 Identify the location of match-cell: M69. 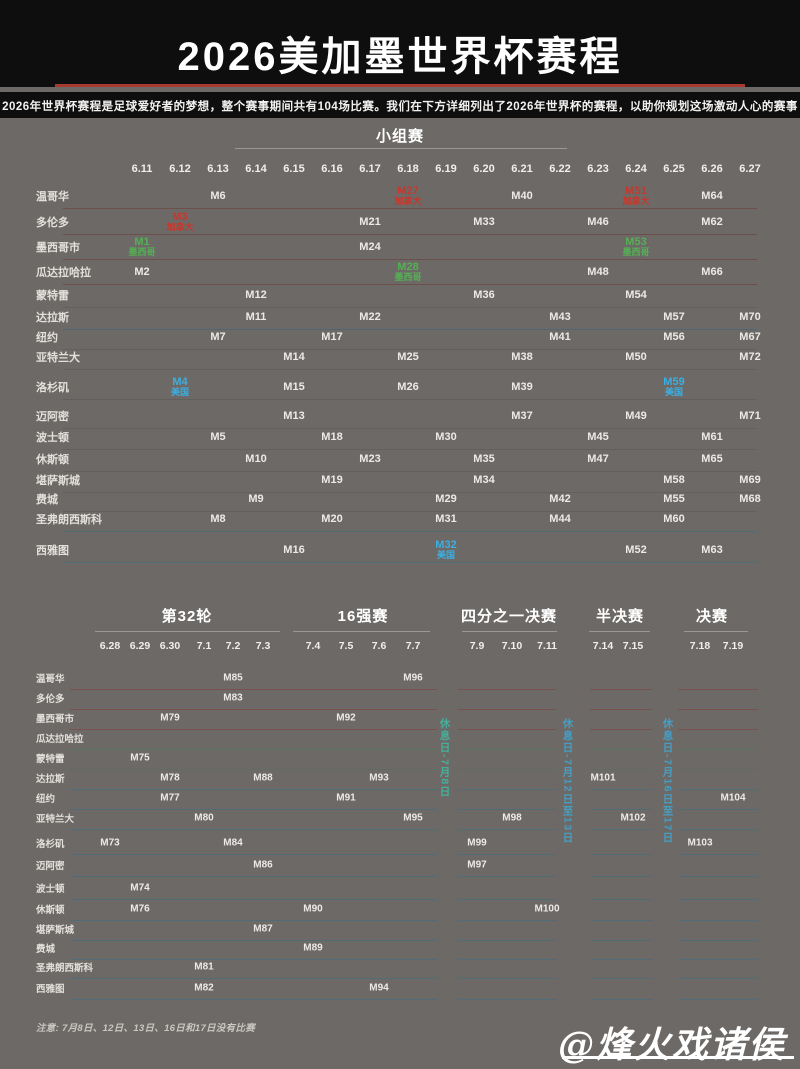
(750, 479).